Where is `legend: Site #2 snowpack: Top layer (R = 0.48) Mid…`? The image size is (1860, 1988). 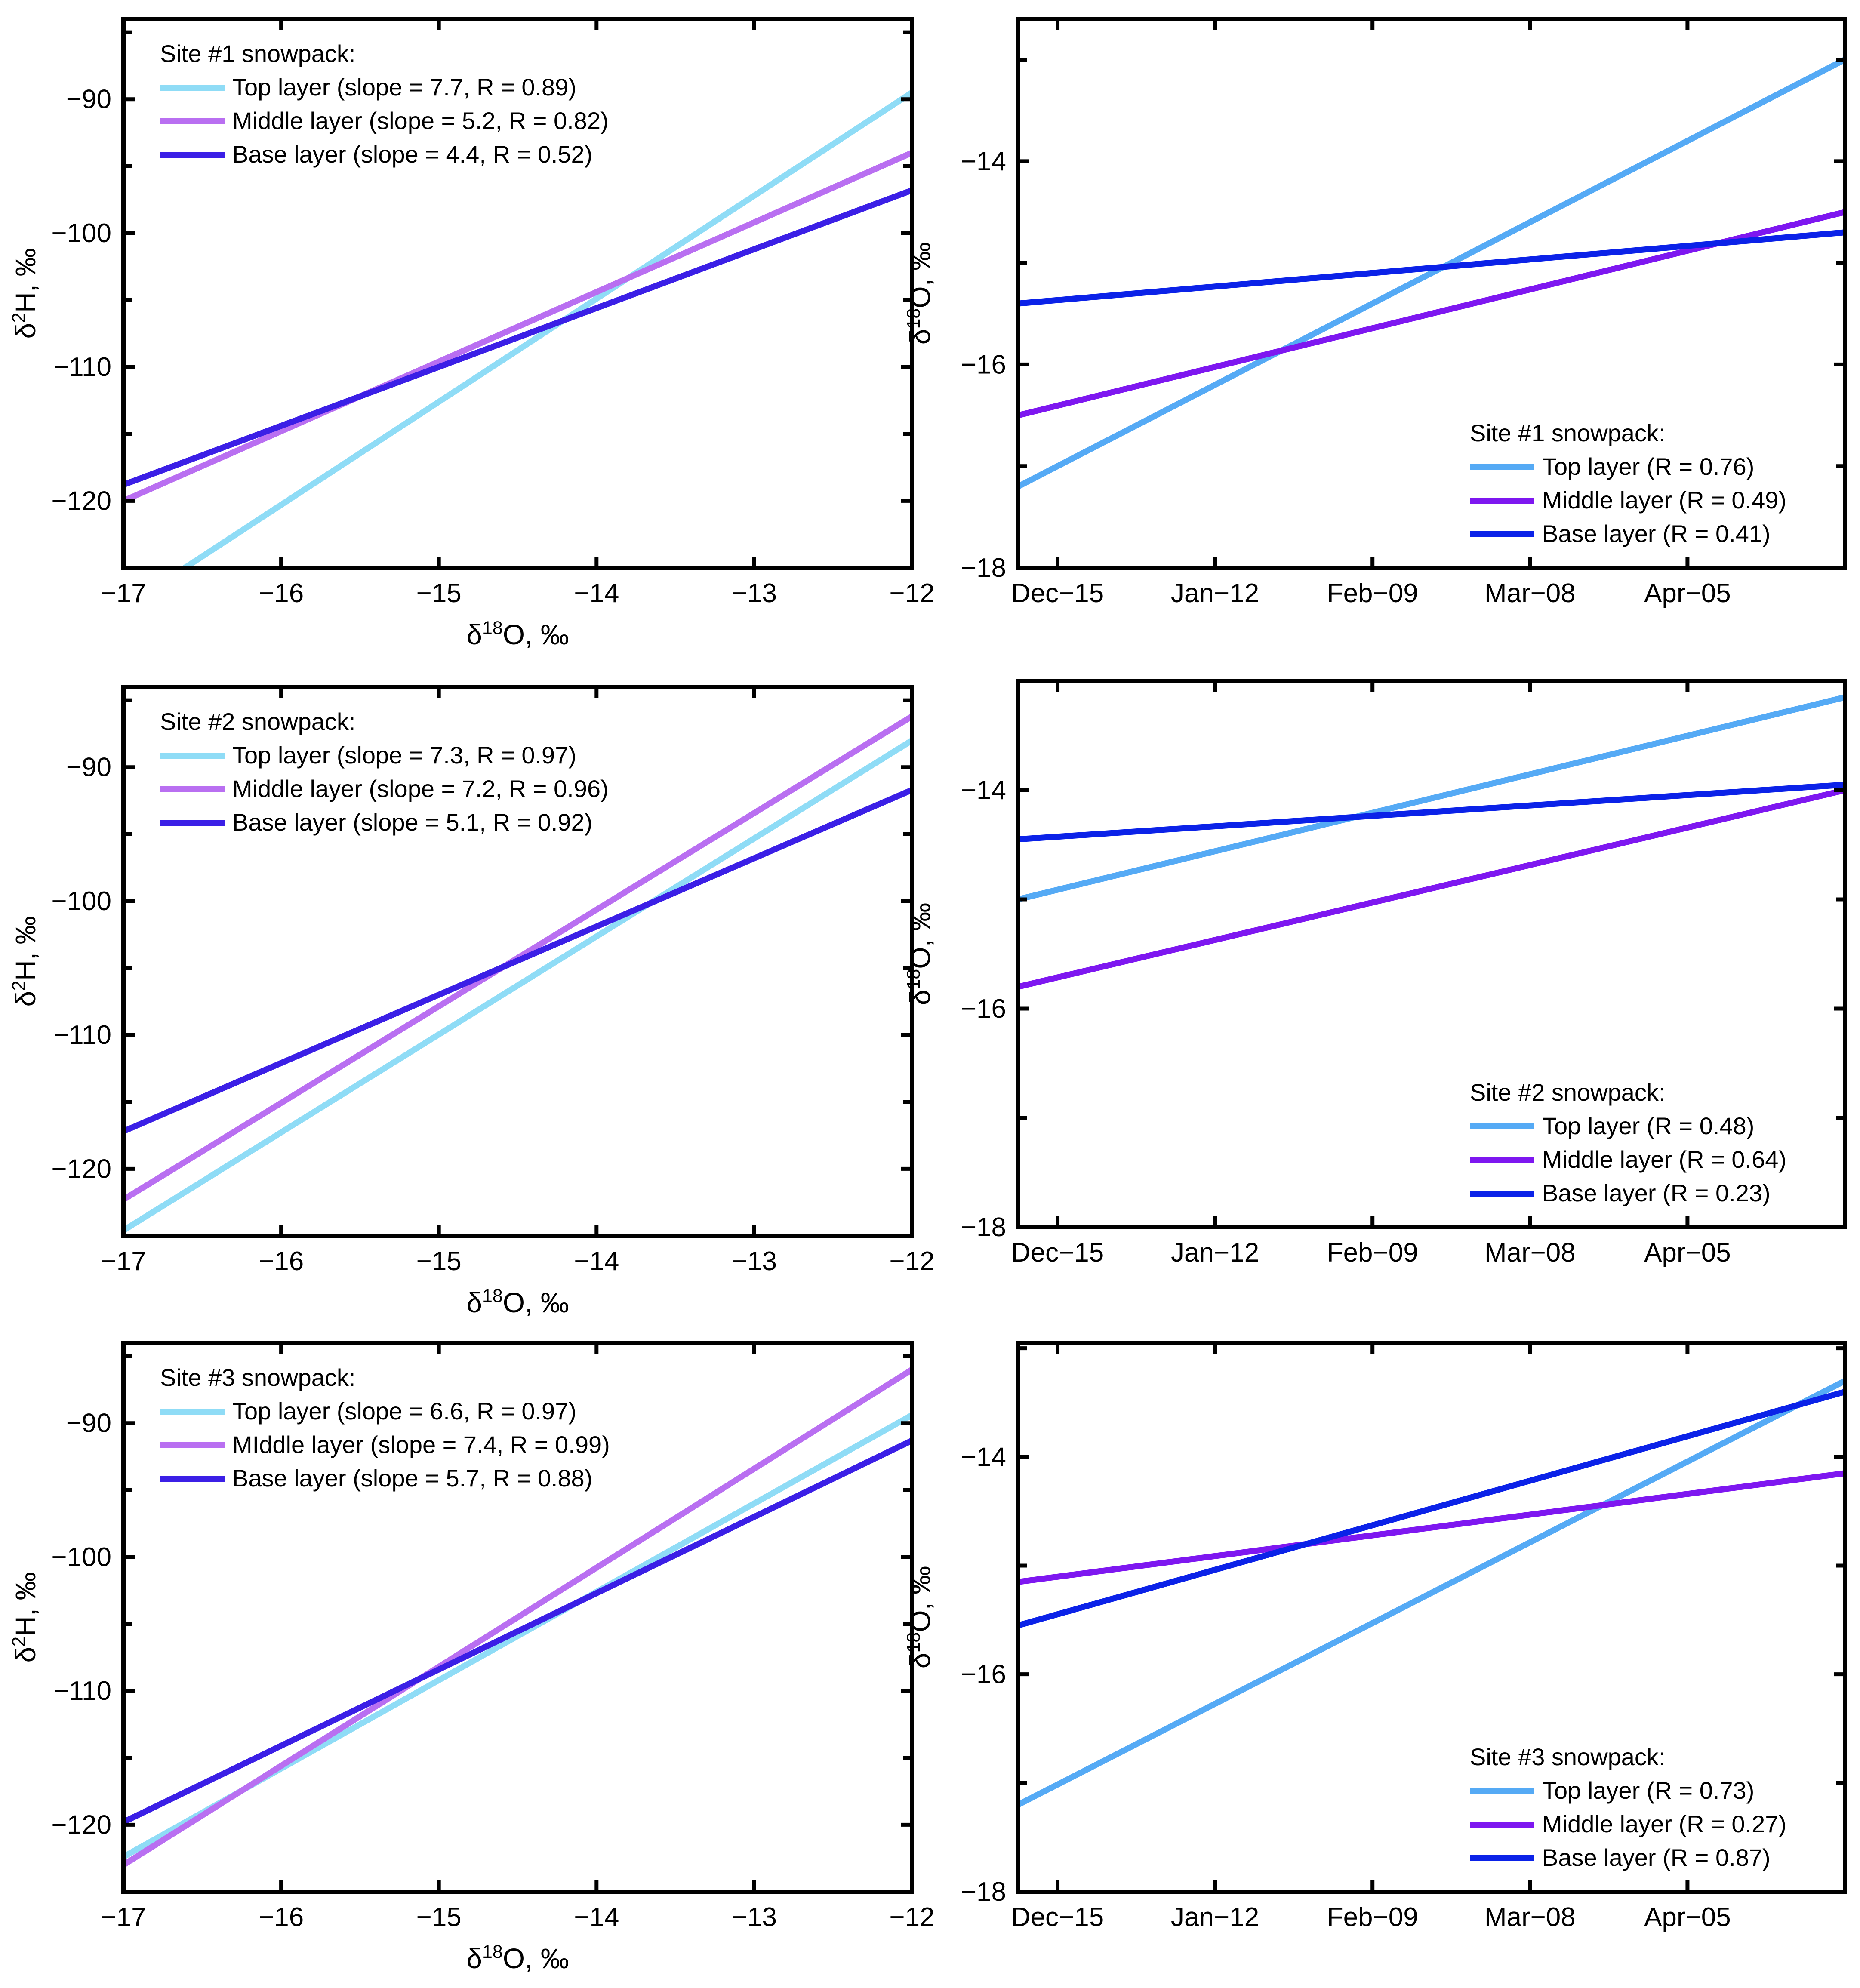
legend: Site #2 snowpack: Top layer (R = 0.48) Mid… is located at coordinates (1628, 1142).